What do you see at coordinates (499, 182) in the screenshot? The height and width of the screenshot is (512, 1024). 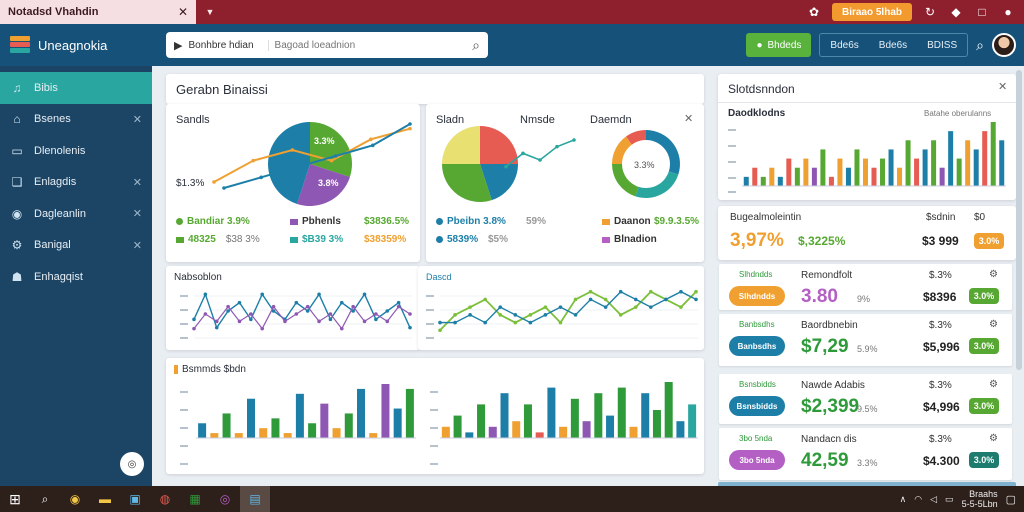 I see `pie-b-slice` at bounding box center [499, 182].